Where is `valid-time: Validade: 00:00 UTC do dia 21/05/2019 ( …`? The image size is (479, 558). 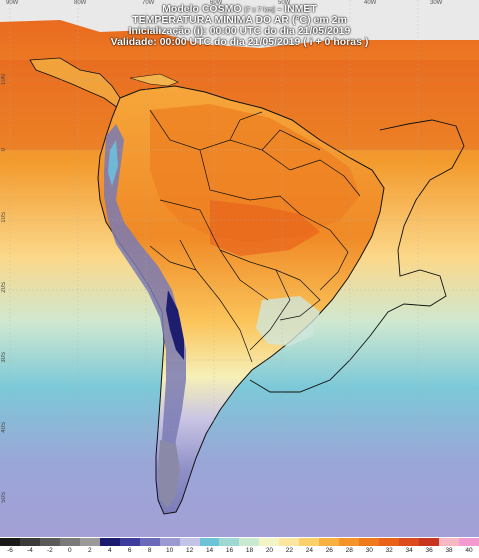 valid-time: Validade: 00:00 UTC do dia 21/05/2019 ( … is located at coordinates (239, 42).